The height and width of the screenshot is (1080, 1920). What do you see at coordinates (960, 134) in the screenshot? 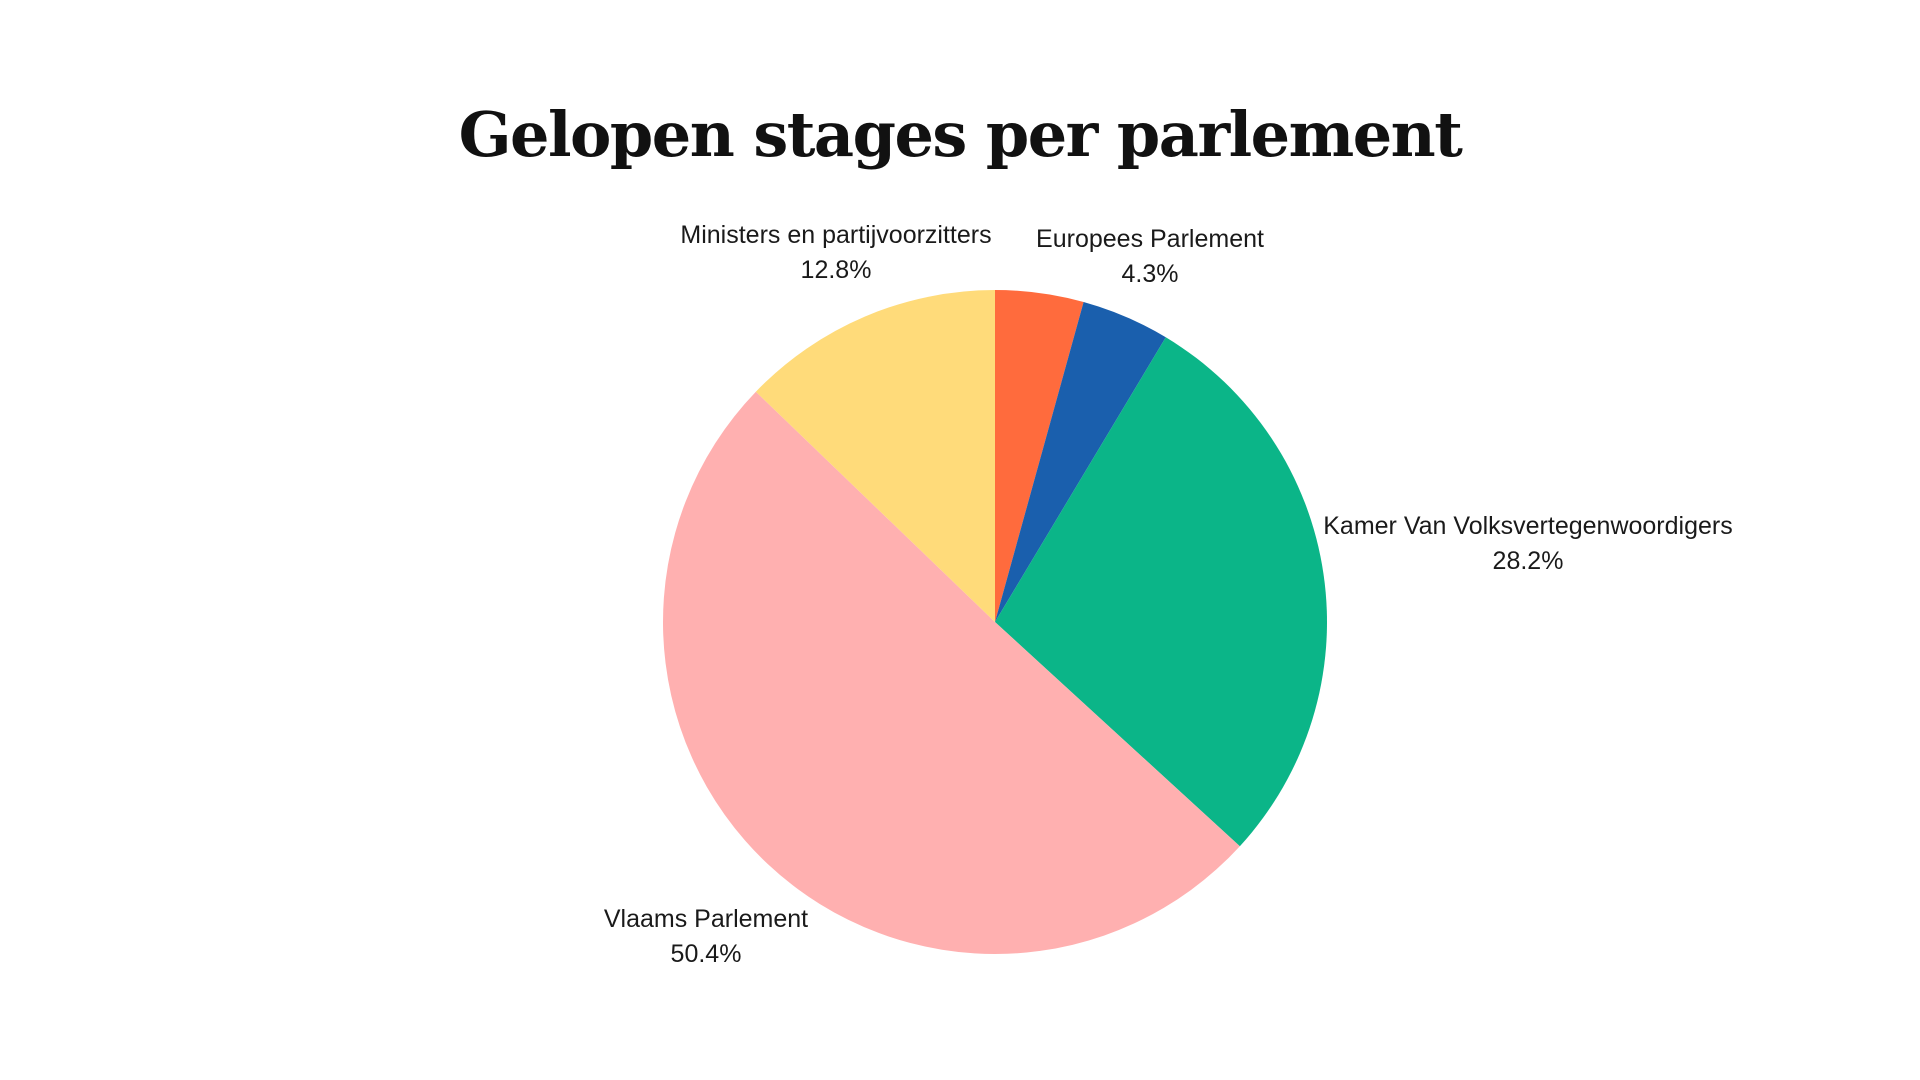
I see `chart-title: Gelopen stages per parlement` at bounding box center [960, 134].